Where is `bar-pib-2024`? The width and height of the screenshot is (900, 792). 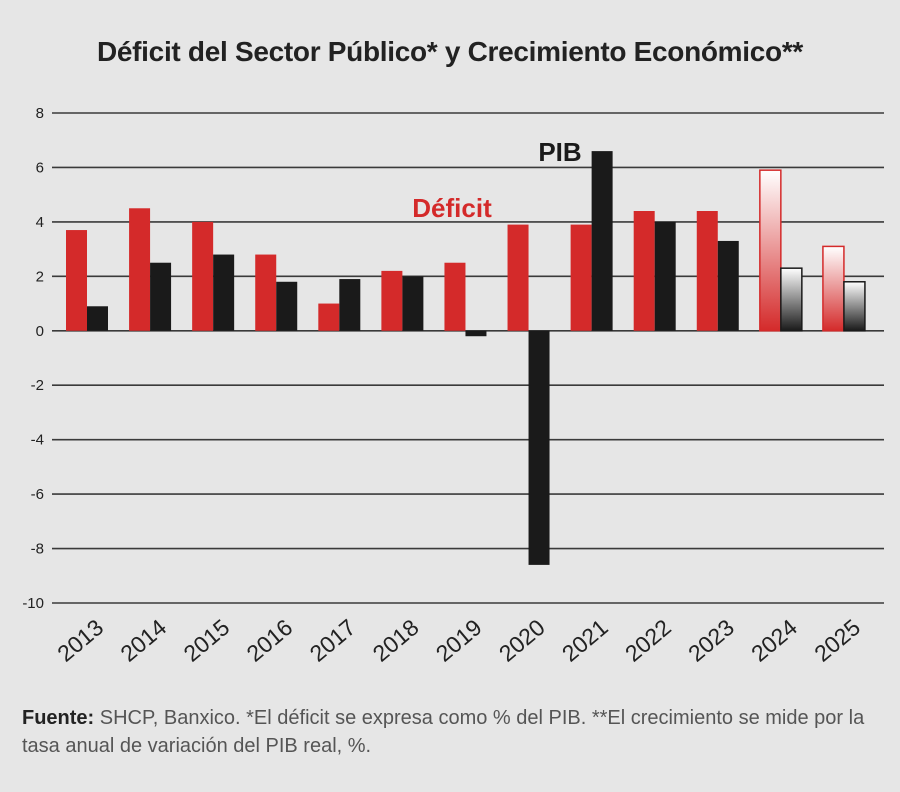 bar-pib-2024 is located at coordinates (791, 299).